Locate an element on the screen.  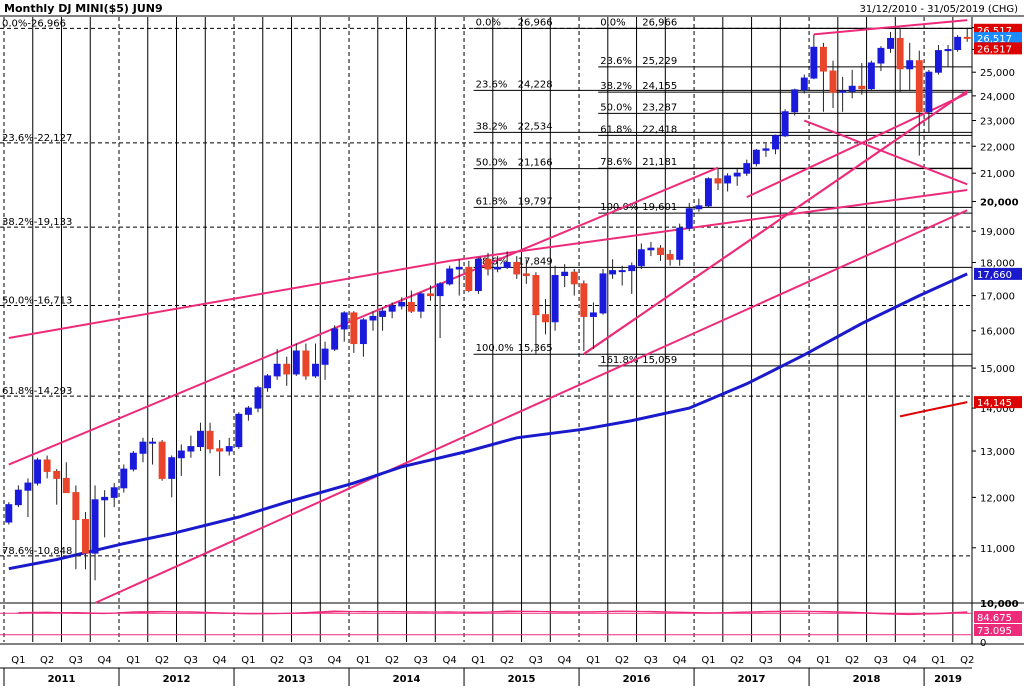
y-tick-label: 24,000 is located at coordinates (997, 97).